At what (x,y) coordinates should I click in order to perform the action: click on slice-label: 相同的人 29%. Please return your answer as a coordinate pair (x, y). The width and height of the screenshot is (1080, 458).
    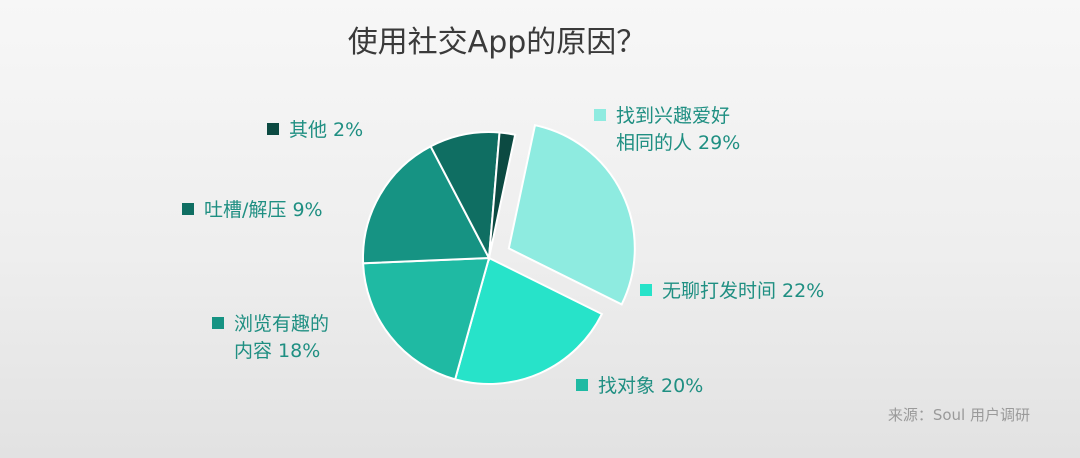
    Looking at the image, I should click on (678, 143).